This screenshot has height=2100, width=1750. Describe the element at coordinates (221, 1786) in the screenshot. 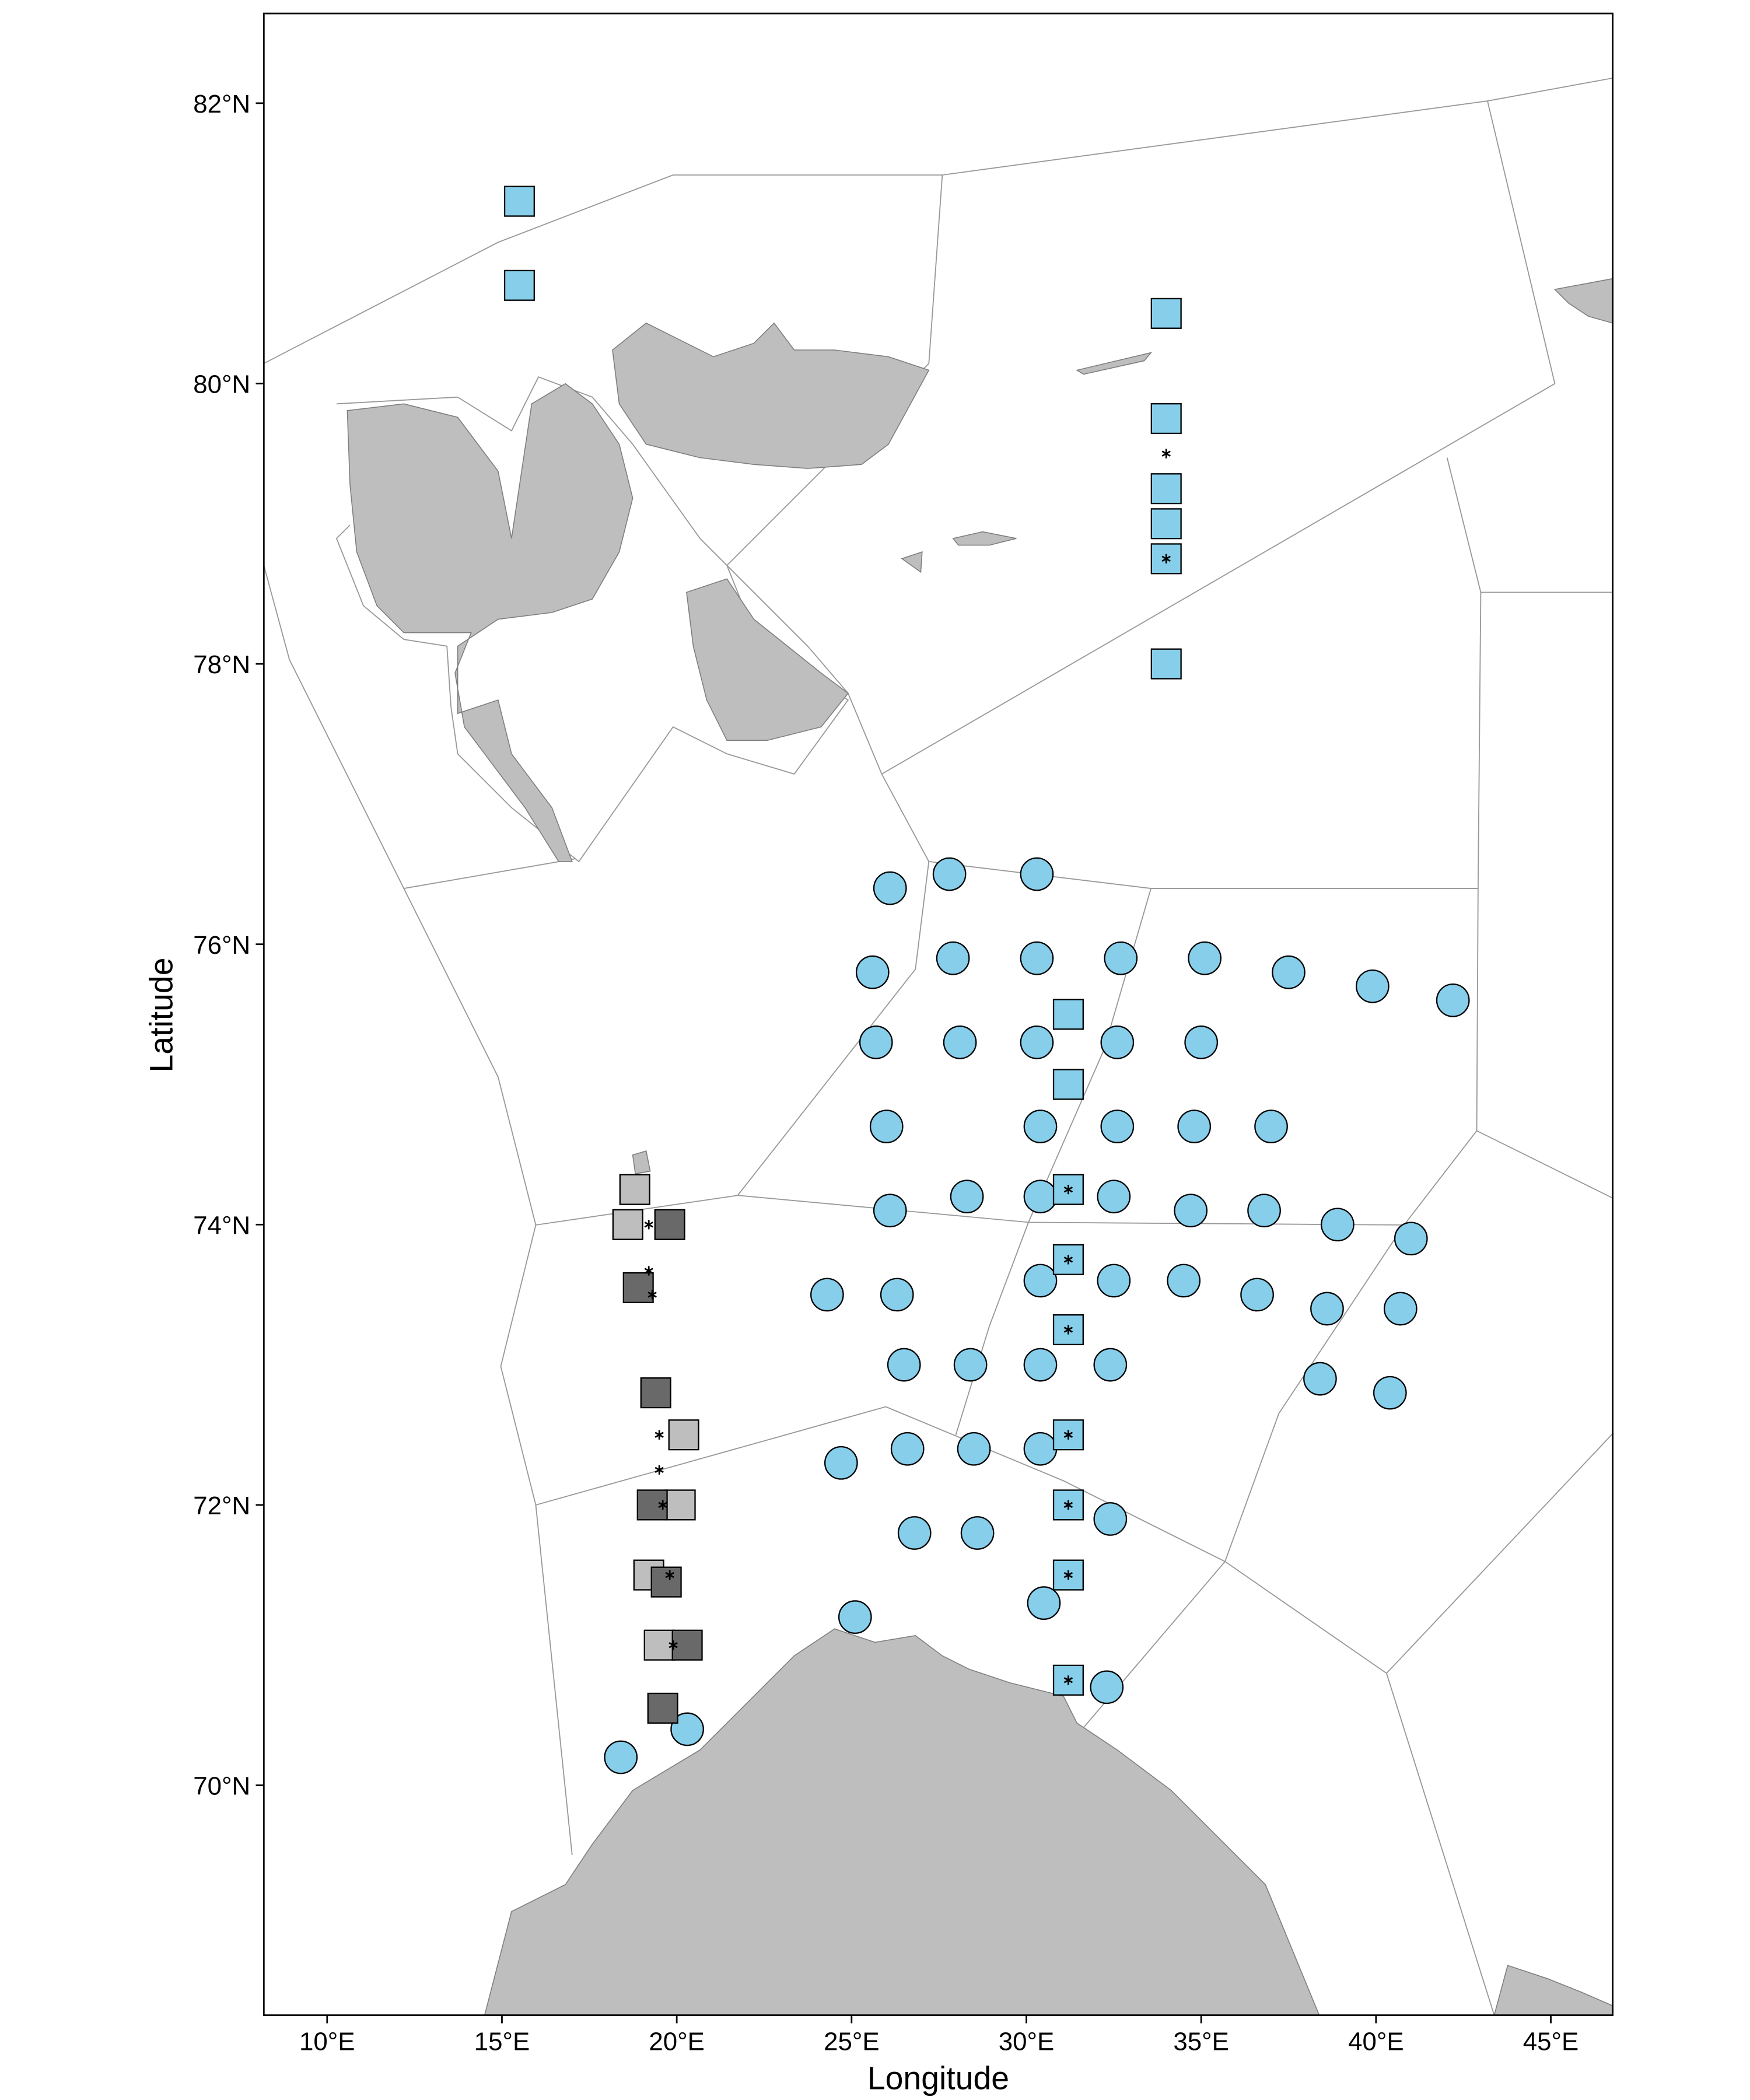

I see `y-tick-label: 70°N` at that location.